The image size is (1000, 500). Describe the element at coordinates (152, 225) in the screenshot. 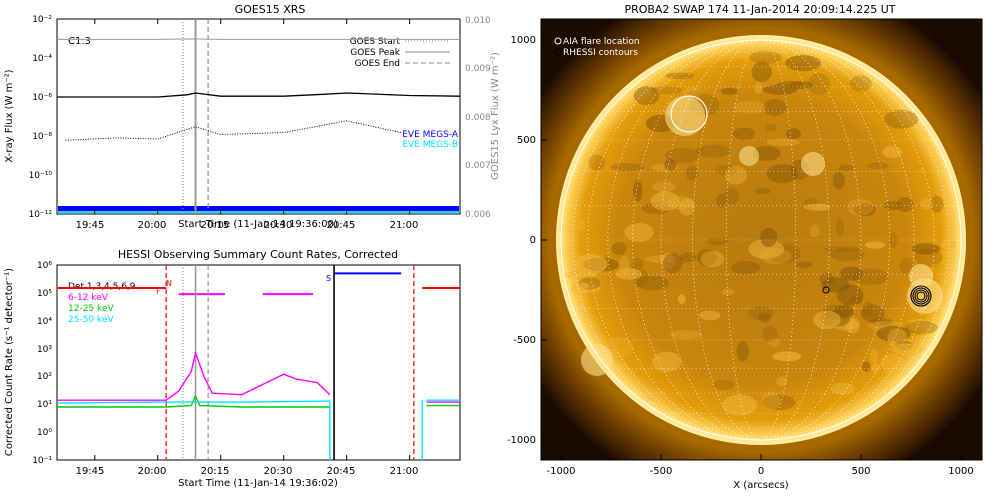

I see `goes-xtick: 20:00` at that location.